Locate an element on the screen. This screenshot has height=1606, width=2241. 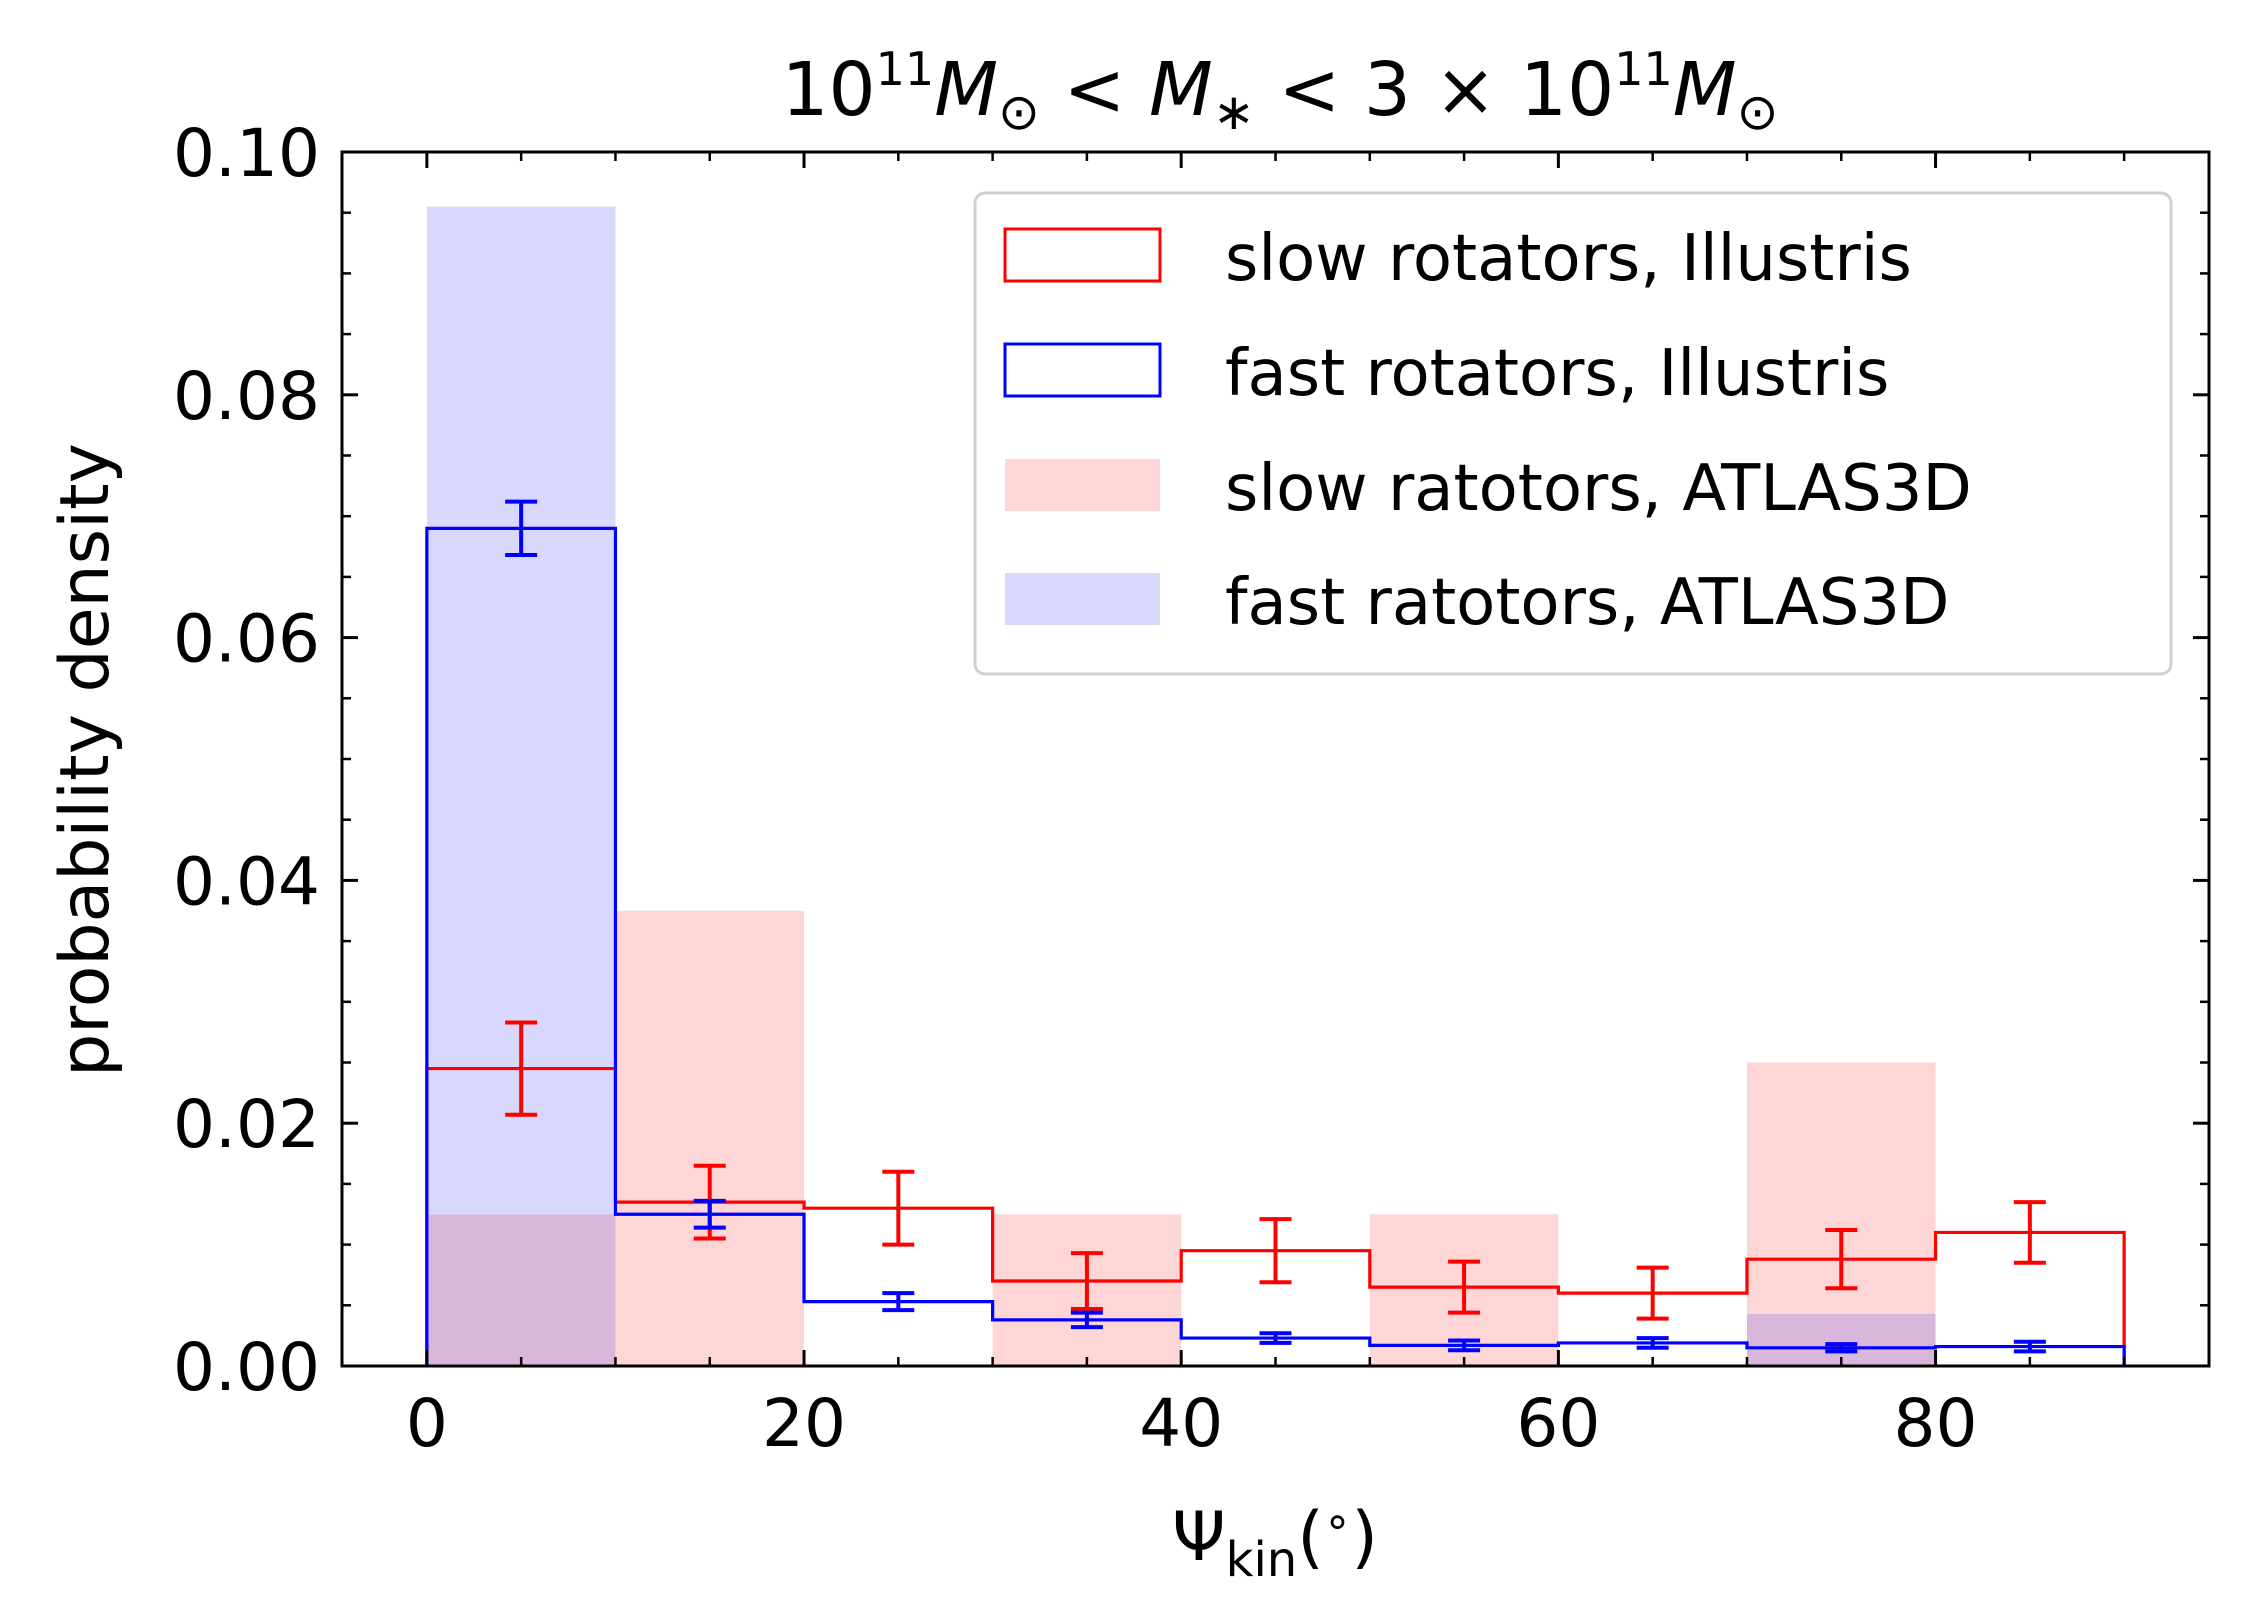
legend-swatch-fast-illustris is located at coordinates (1082, 370).